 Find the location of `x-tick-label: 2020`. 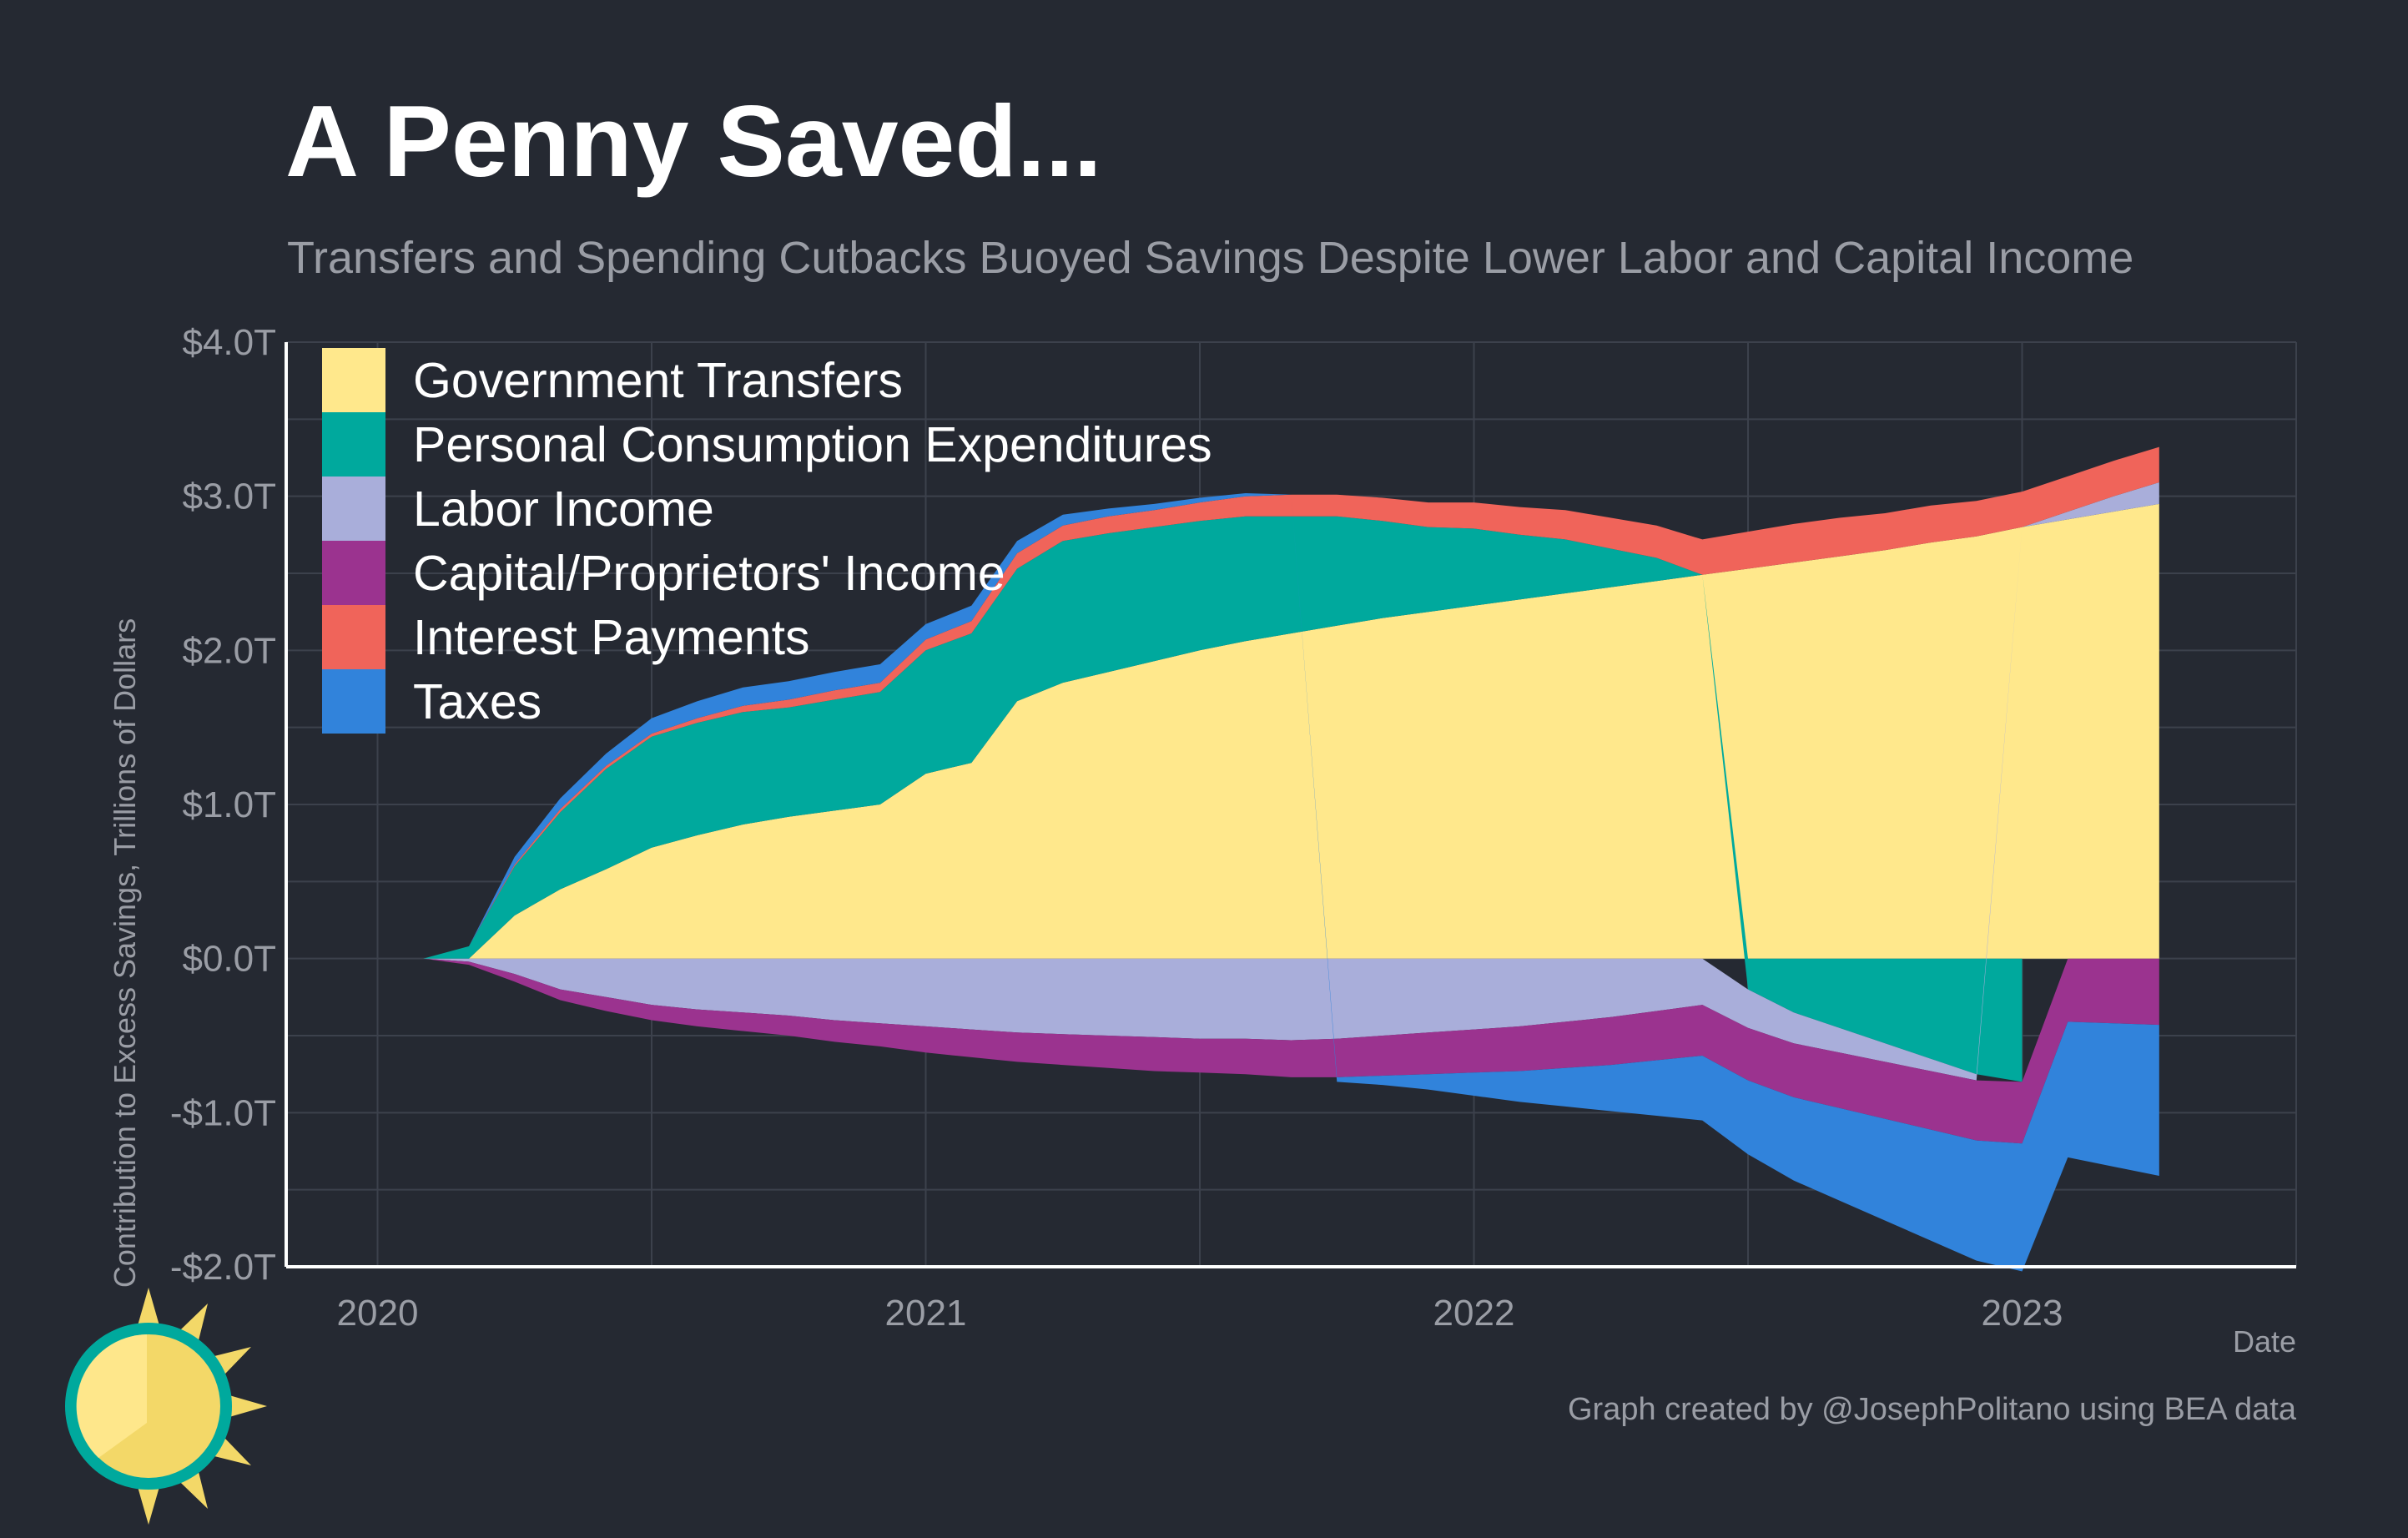

x-tick-label: 2020 is located at coordinates (378, 1313).